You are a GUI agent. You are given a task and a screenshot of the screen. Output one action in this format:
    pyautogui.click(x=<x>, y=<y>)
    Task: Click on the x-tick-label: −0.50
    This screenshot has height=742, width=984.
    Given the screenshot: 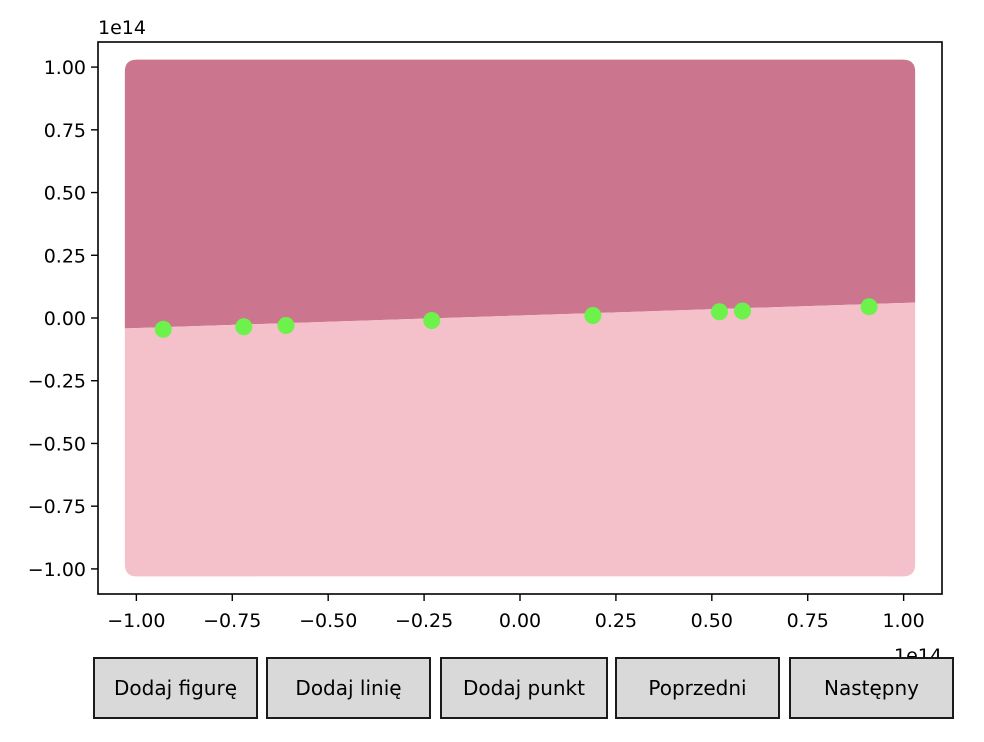 What is the action you would take?
    pyautogui.click(x=328, y=621)
    